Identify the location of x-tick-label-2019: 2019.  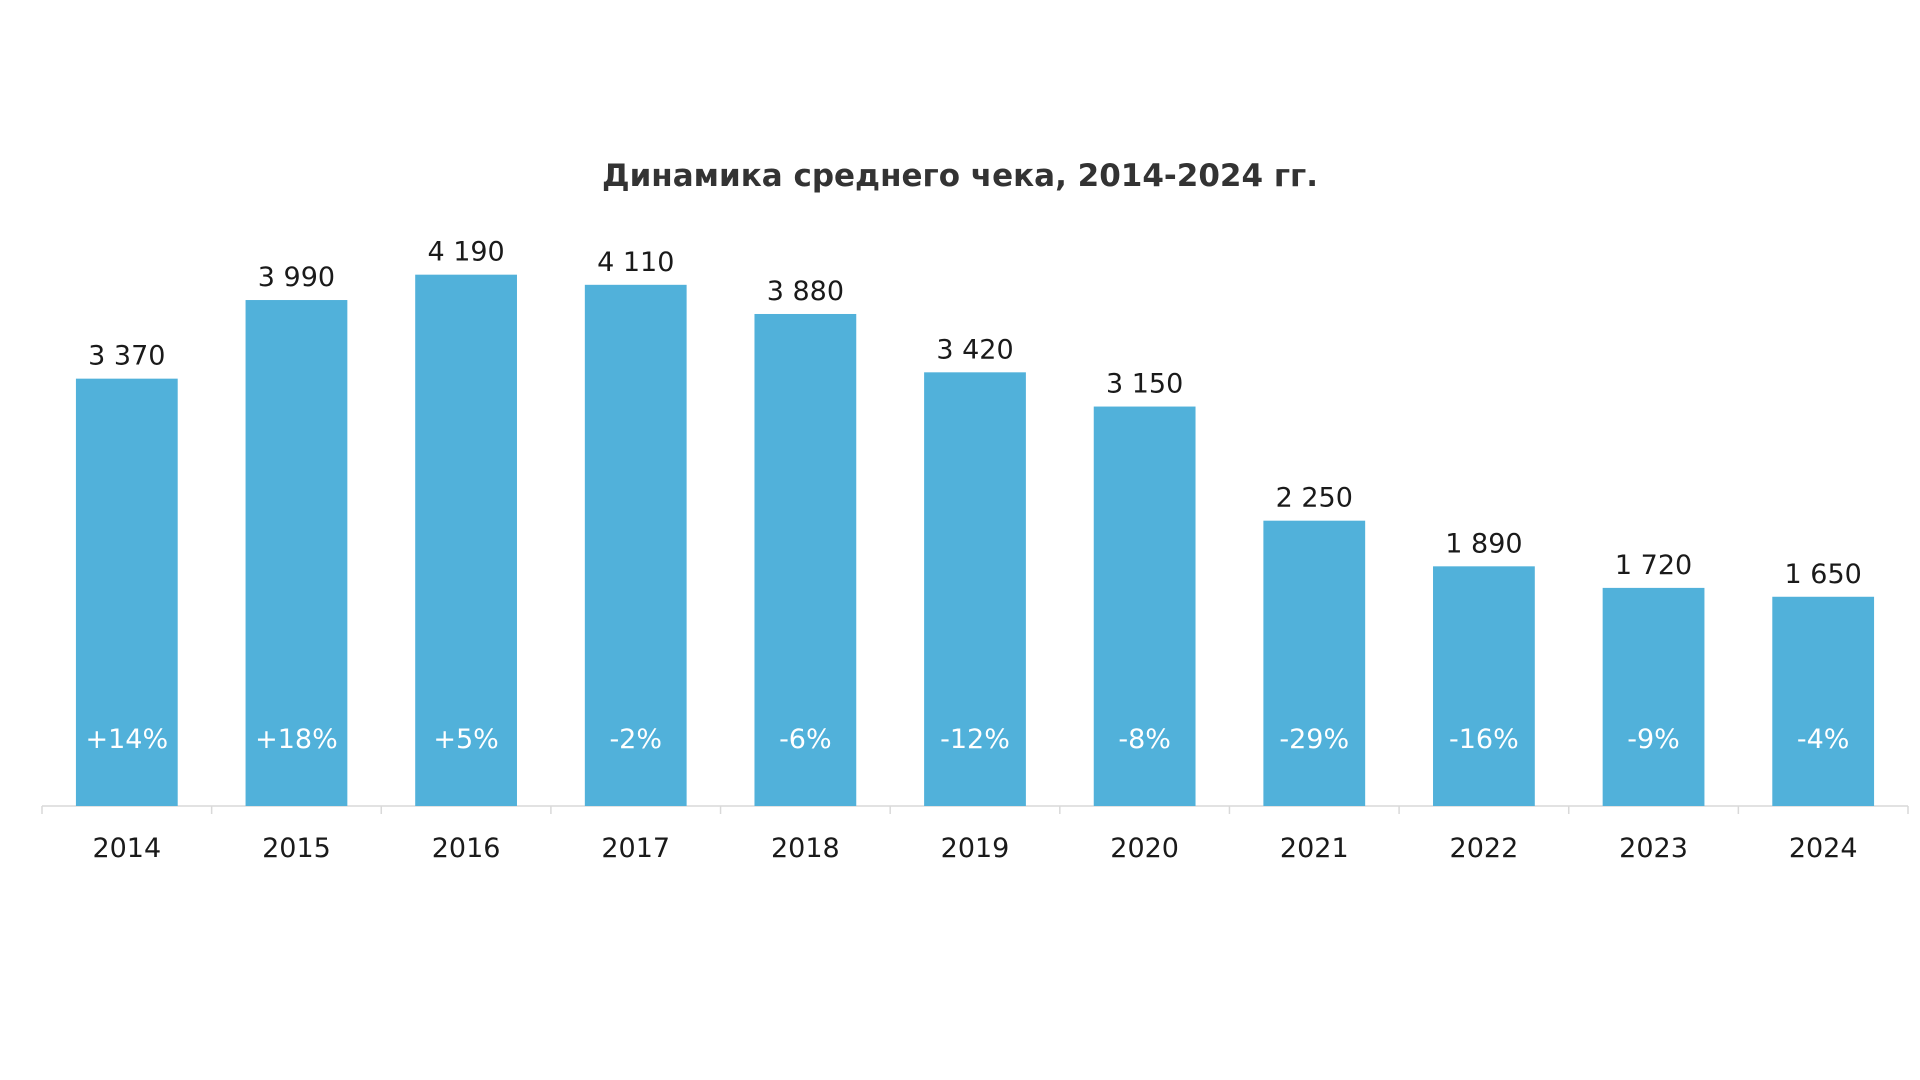
(975, 848).